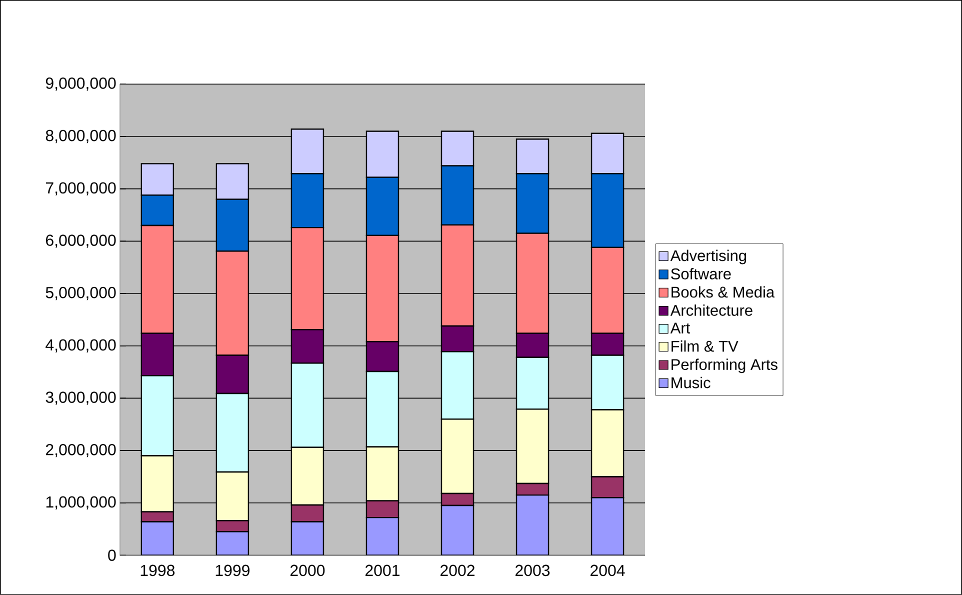  Describe the element at coordinates (382, 570) in the screenshot. I see `x-tick-label: 2001` at that location.